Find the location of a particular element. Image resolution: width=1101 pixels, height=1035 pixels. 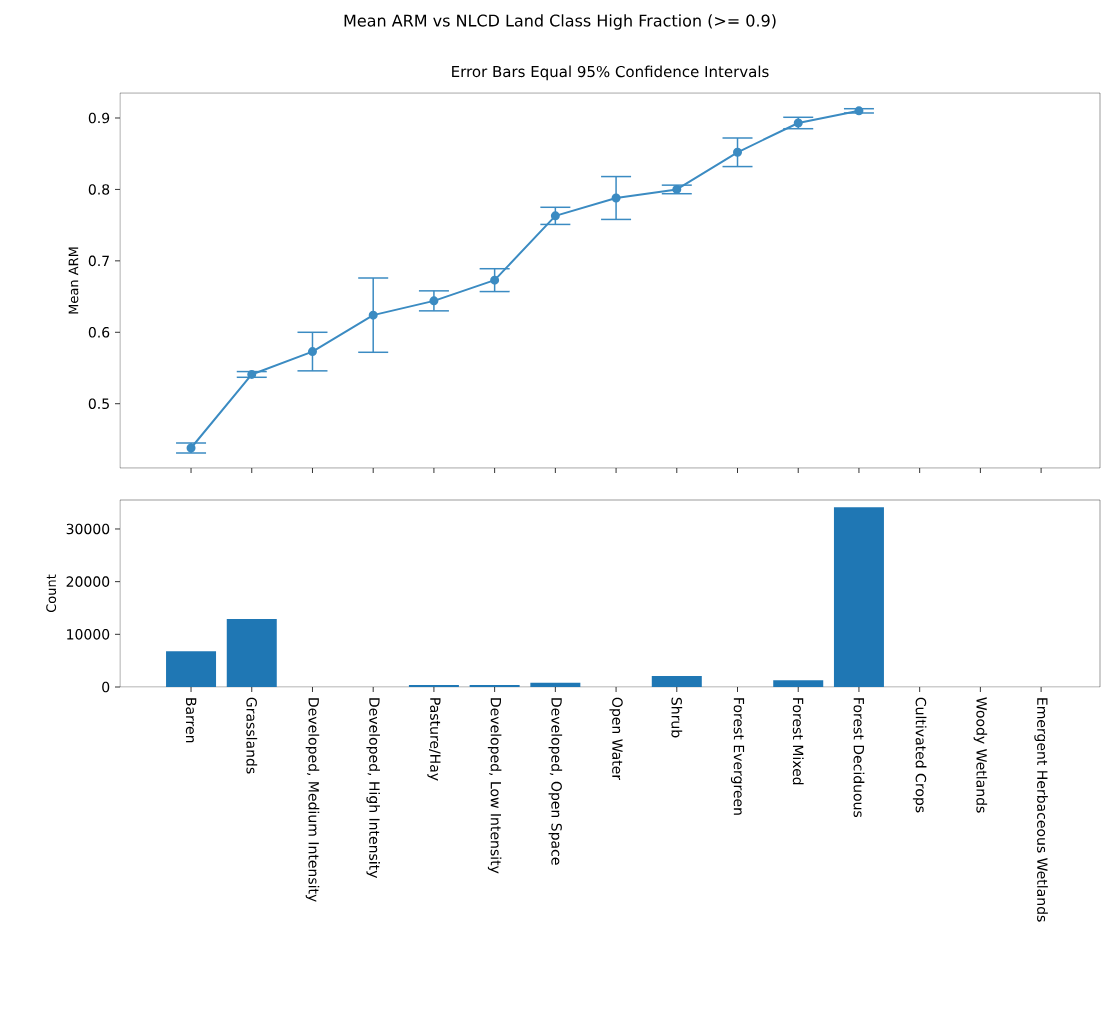

x-tick-label: Developed, Low Intensity is located at coordinates (494, 786).